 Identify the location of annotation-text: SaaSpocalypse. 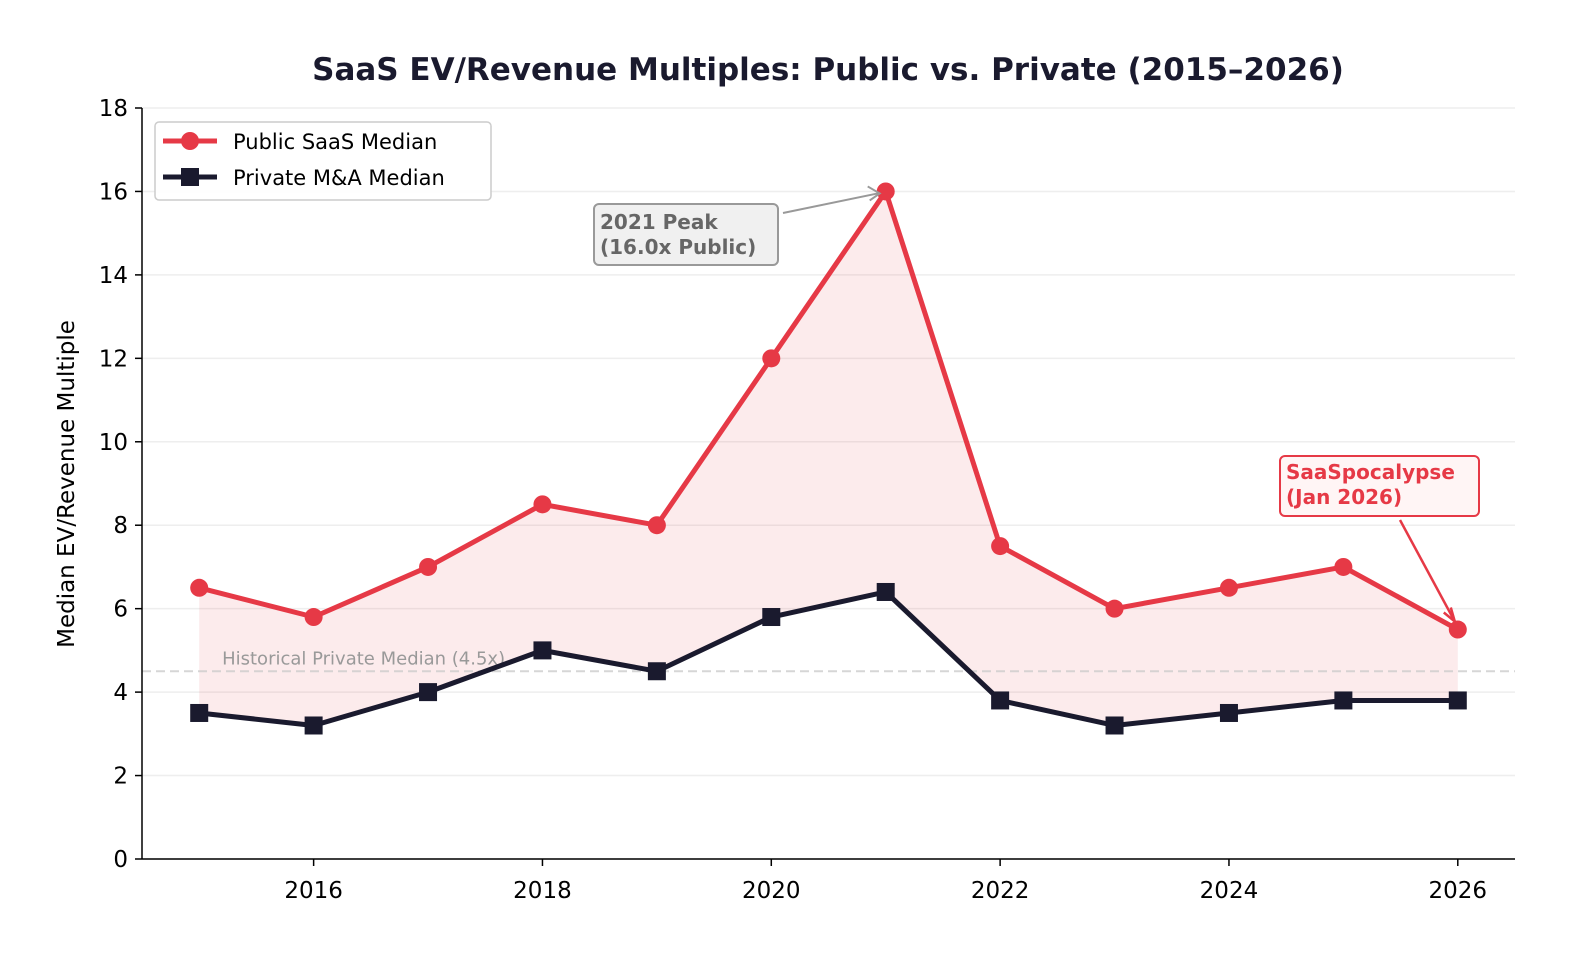
(1370, 472).